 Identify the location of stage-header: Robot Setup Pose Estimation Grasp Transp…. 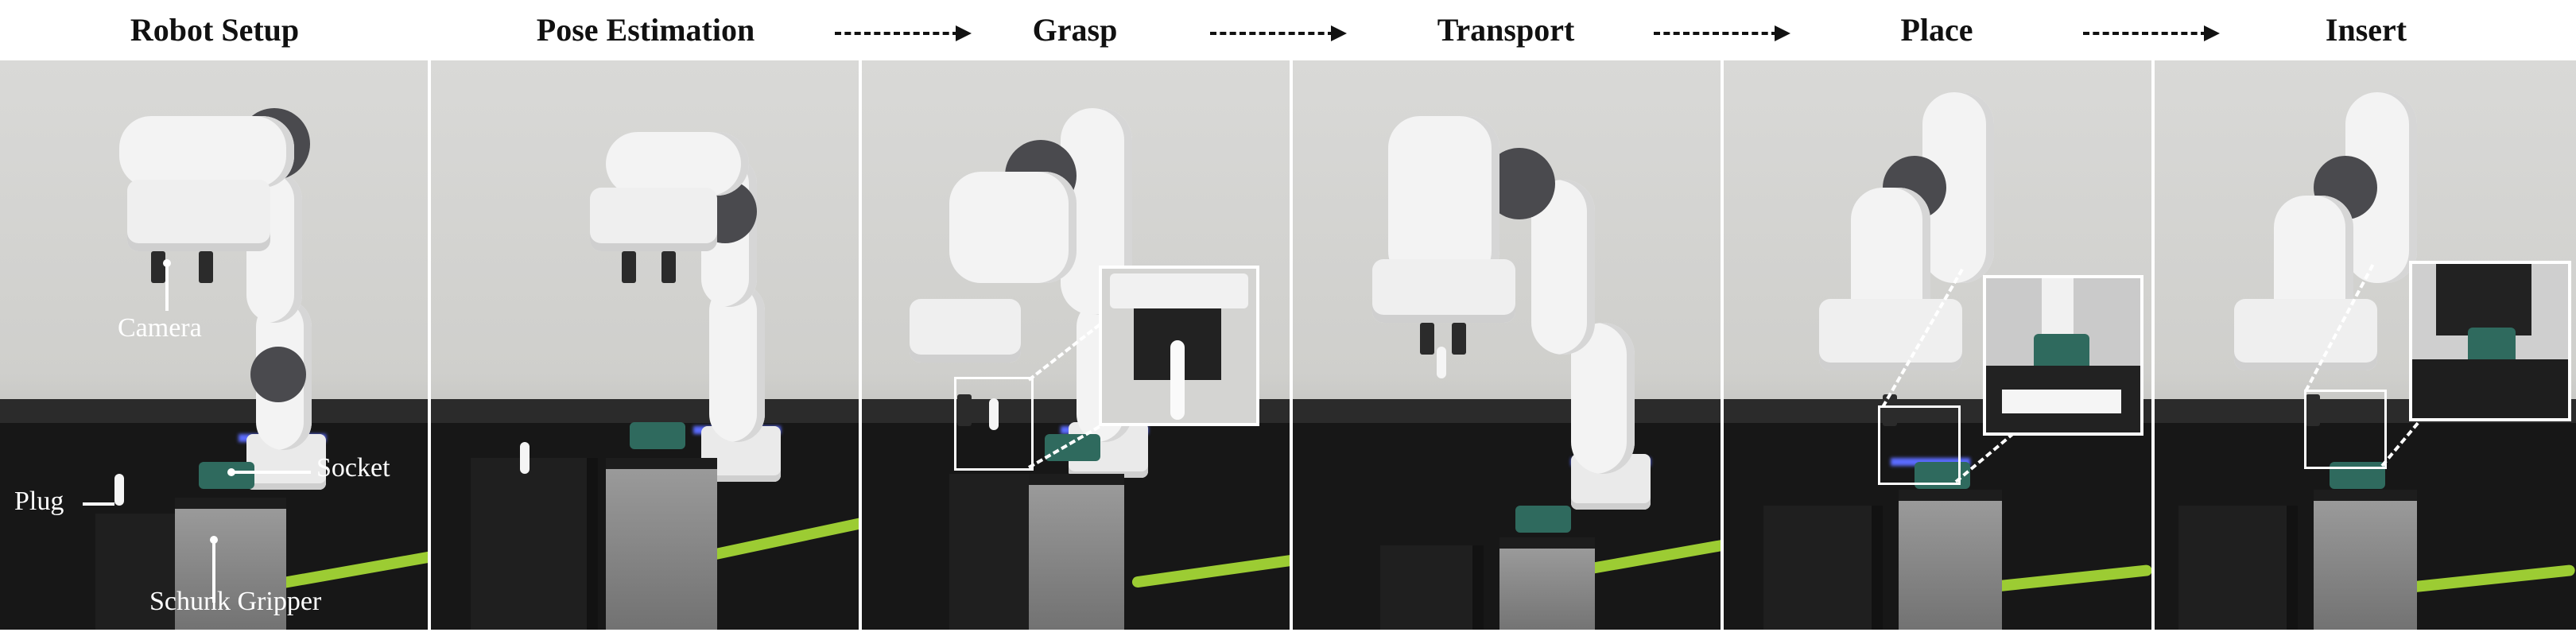
(1288, 30).